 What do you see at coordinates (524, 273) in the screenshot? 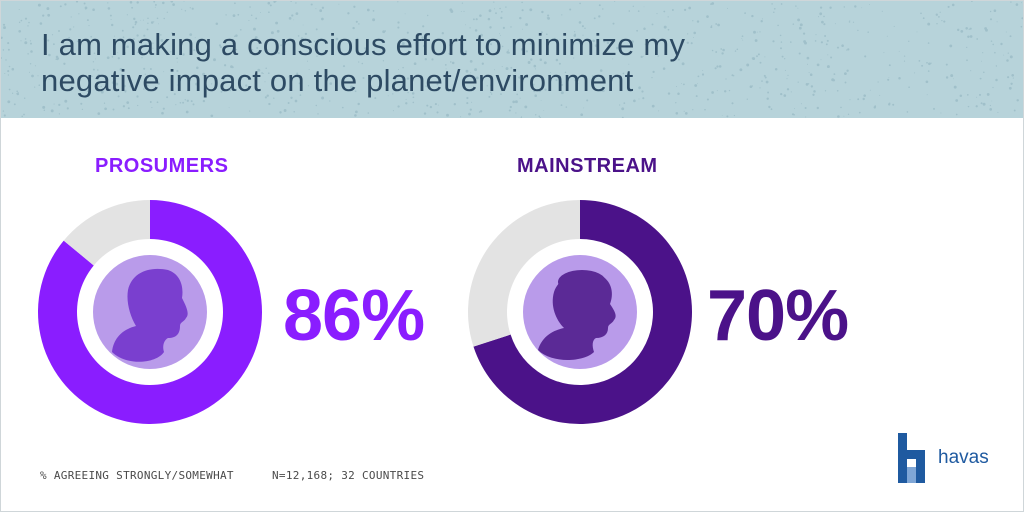
I see `mainstream-remainder-slice` at bounding box center [524, 273].